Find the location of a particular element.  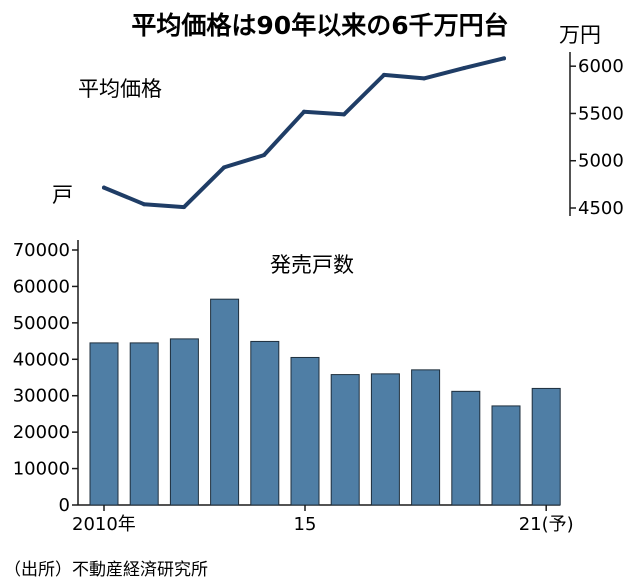

chart-title: 平均価格は90年以来の6千万円台 is located at coordinates (319, 25).